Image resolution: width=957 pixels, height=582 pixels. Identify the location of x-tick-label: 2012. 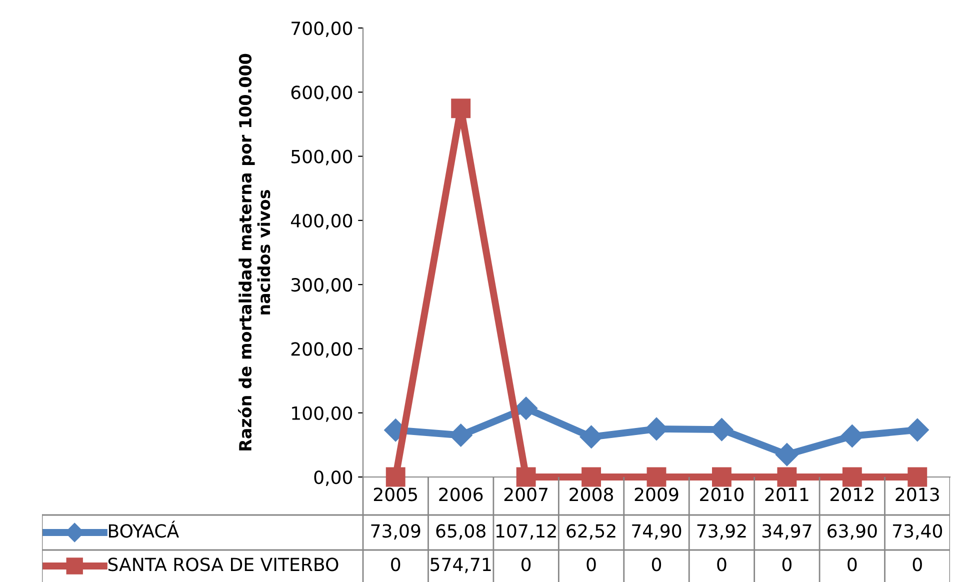
(852, 495).